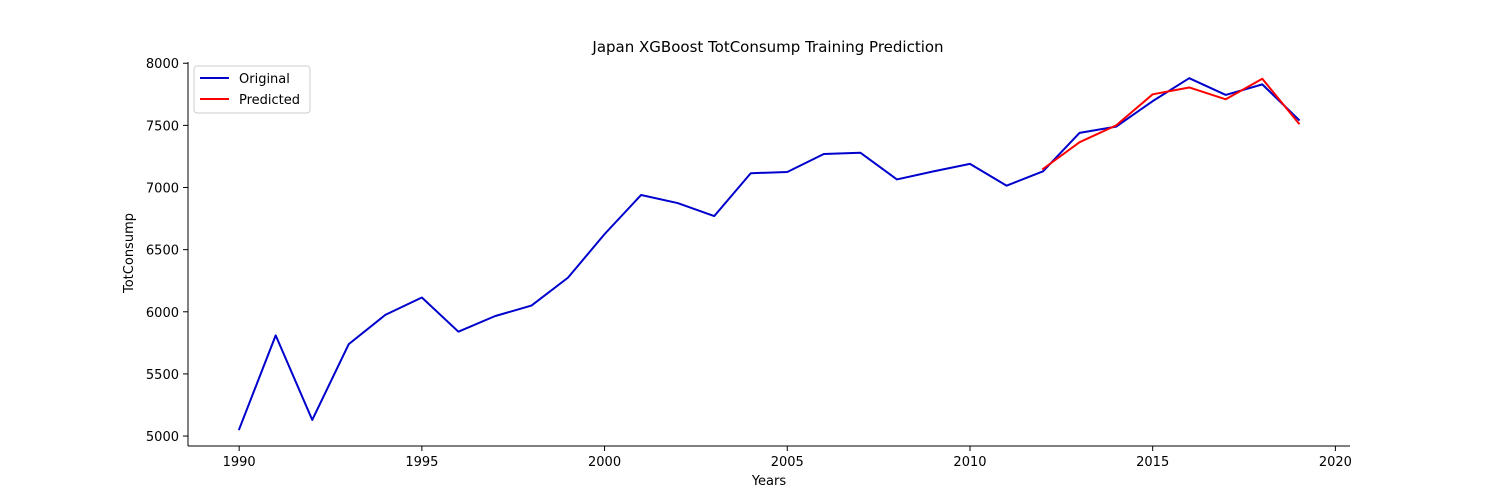  I want to click on y-axis-label: TotConsump, so click(129, 253).